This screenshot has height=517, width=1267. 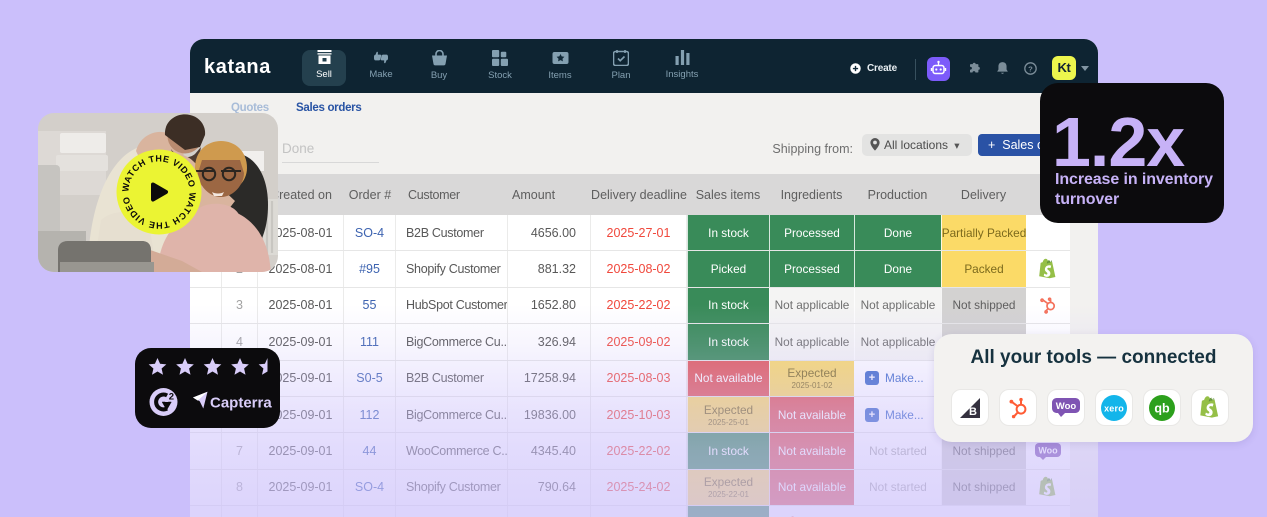 What do you see at coordinates (1162, 408) in the screenshot?
I see `svg-text: qb` at bounding box center [1162, 408].